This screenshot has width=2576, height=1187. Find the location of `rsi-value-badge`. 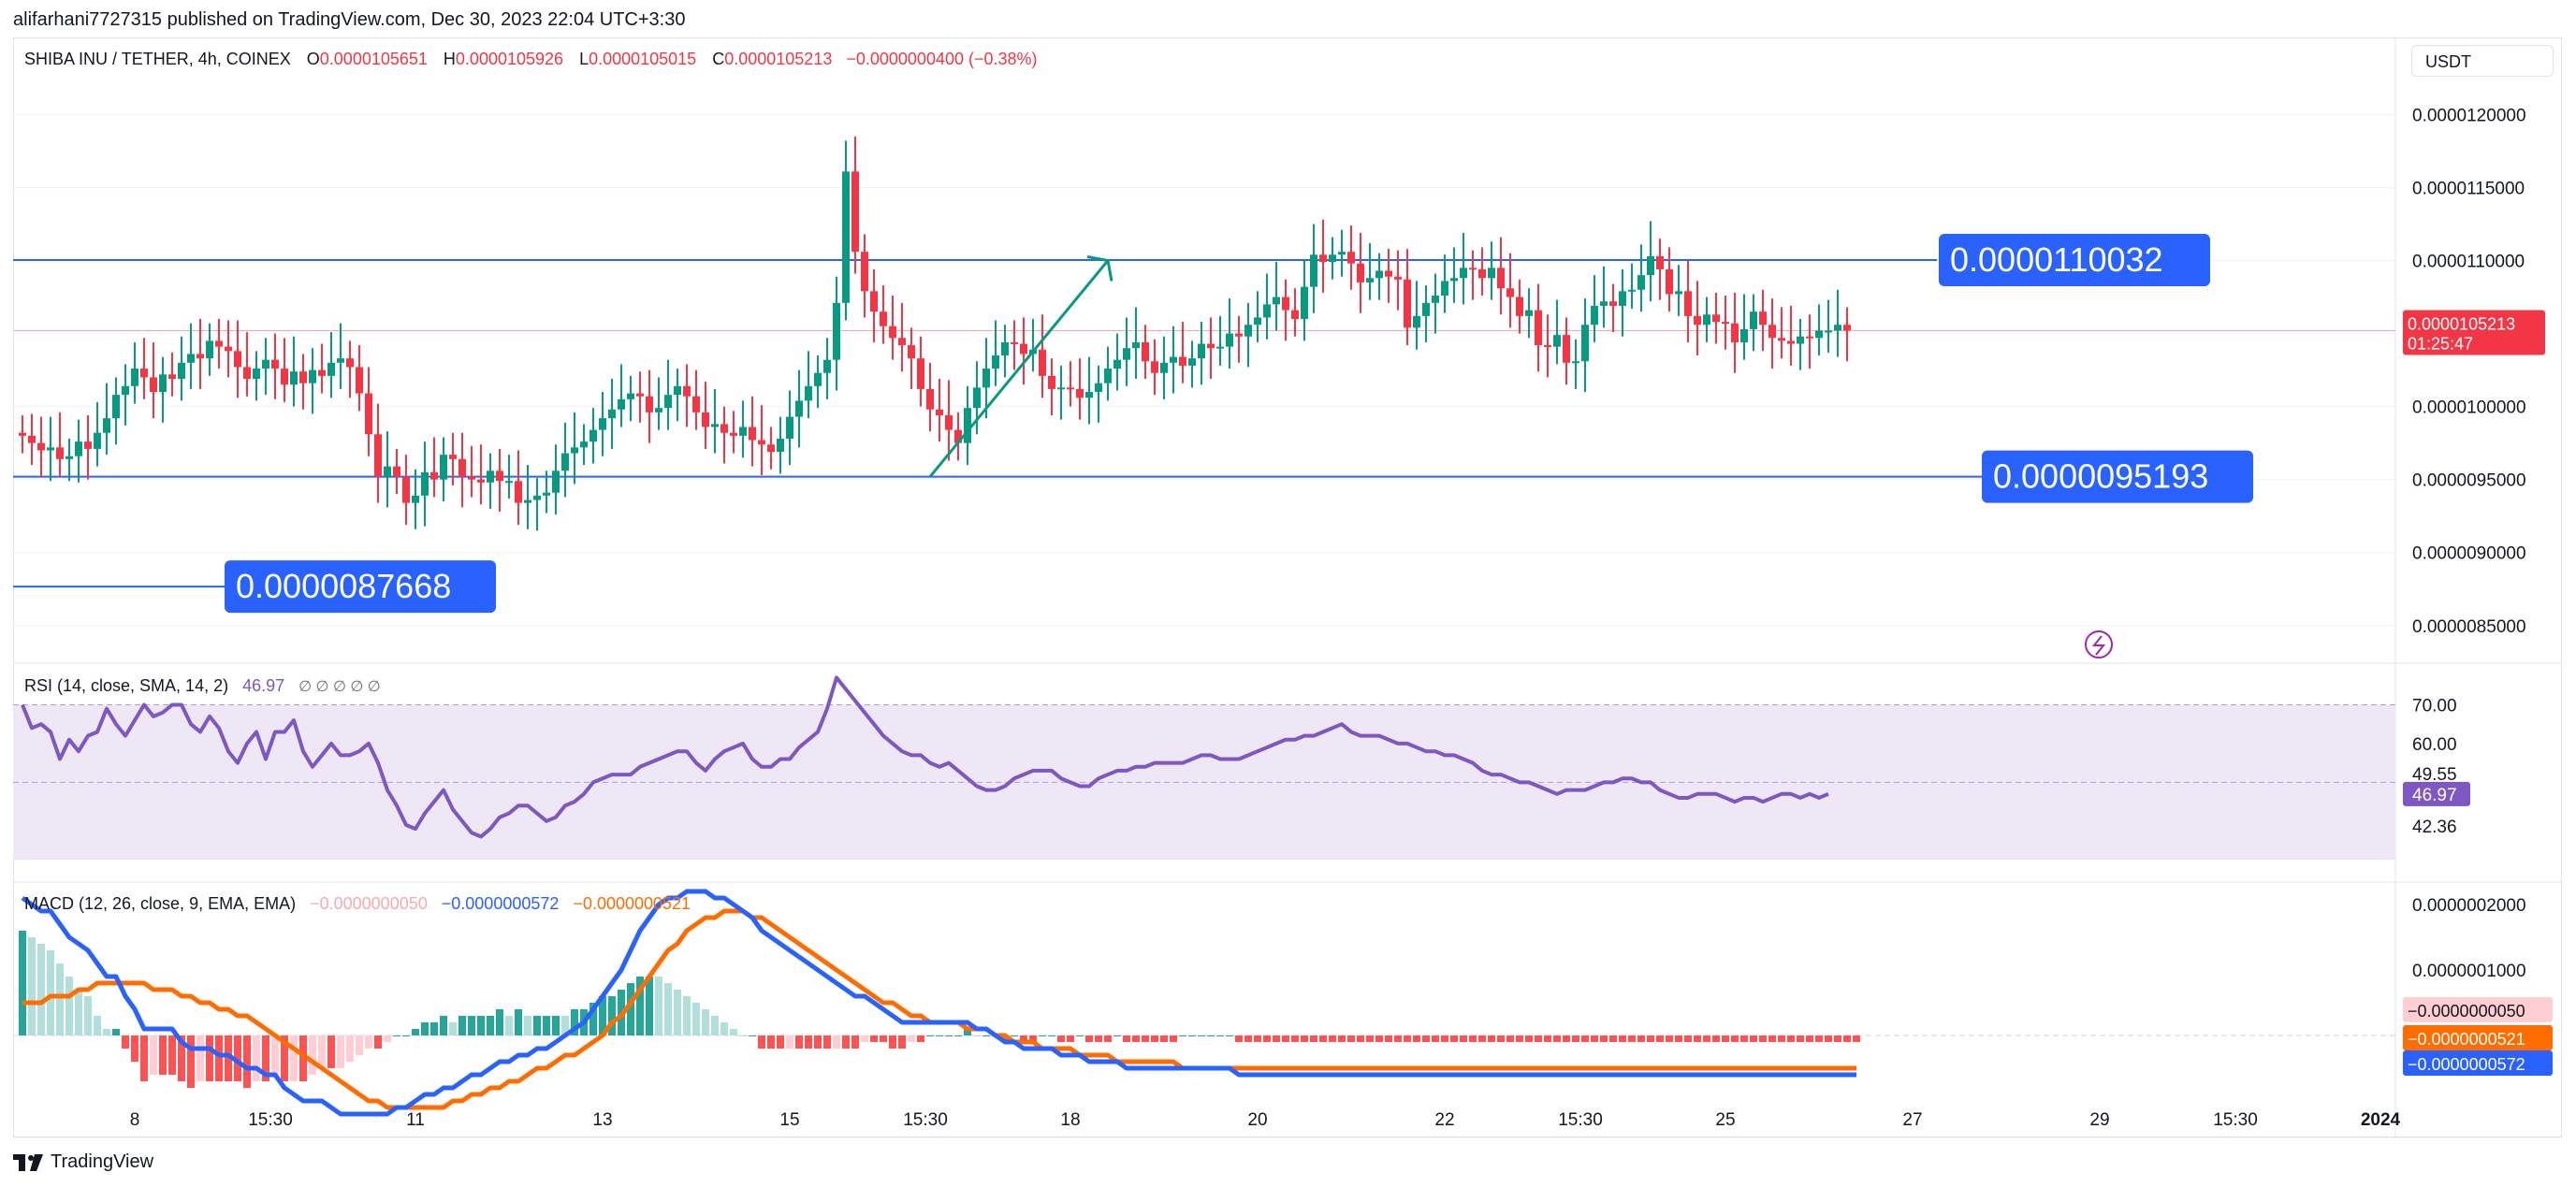

rsi-value-badge is located at coordinates (2436, 794).